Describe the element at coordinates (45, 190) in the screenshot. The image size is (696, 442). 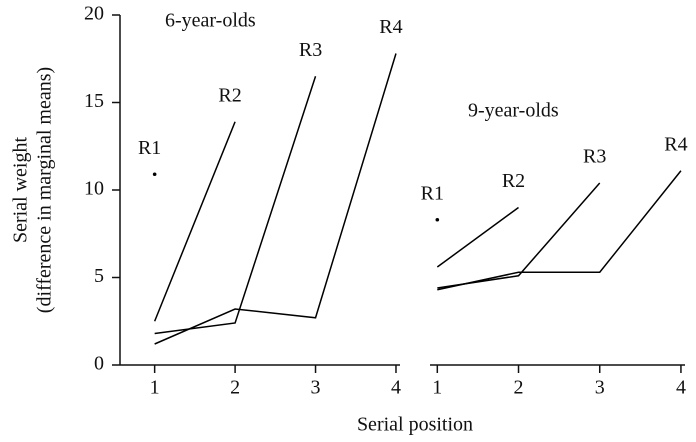
I see `y-axis-label: (difference in marginal means)` at that location.